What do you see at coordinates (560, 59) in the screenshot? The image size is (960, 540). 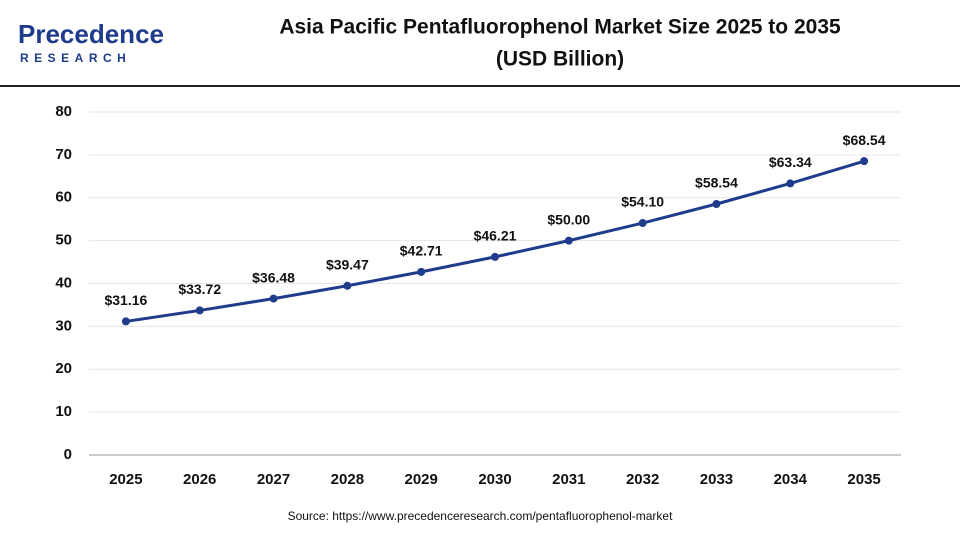 I see `chart-subtitle: (USD Billion)` at bounding box center [560, 59].